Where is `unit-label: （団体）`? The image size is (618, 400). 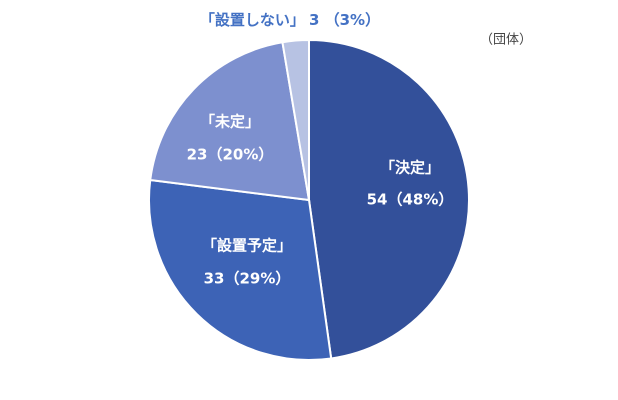
unit-label: （団体） is located at coordinates (506, 40).